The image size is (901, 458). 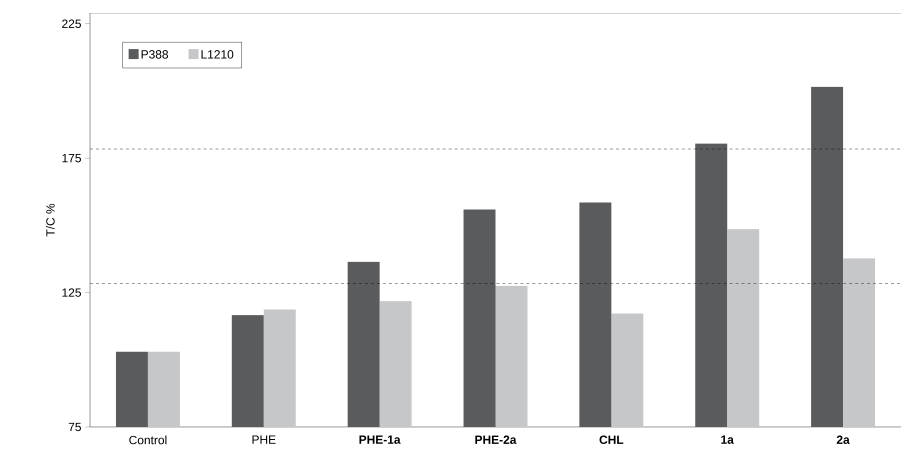 I want to click on x-tick-label: 1a, so click(x=727, y=440).